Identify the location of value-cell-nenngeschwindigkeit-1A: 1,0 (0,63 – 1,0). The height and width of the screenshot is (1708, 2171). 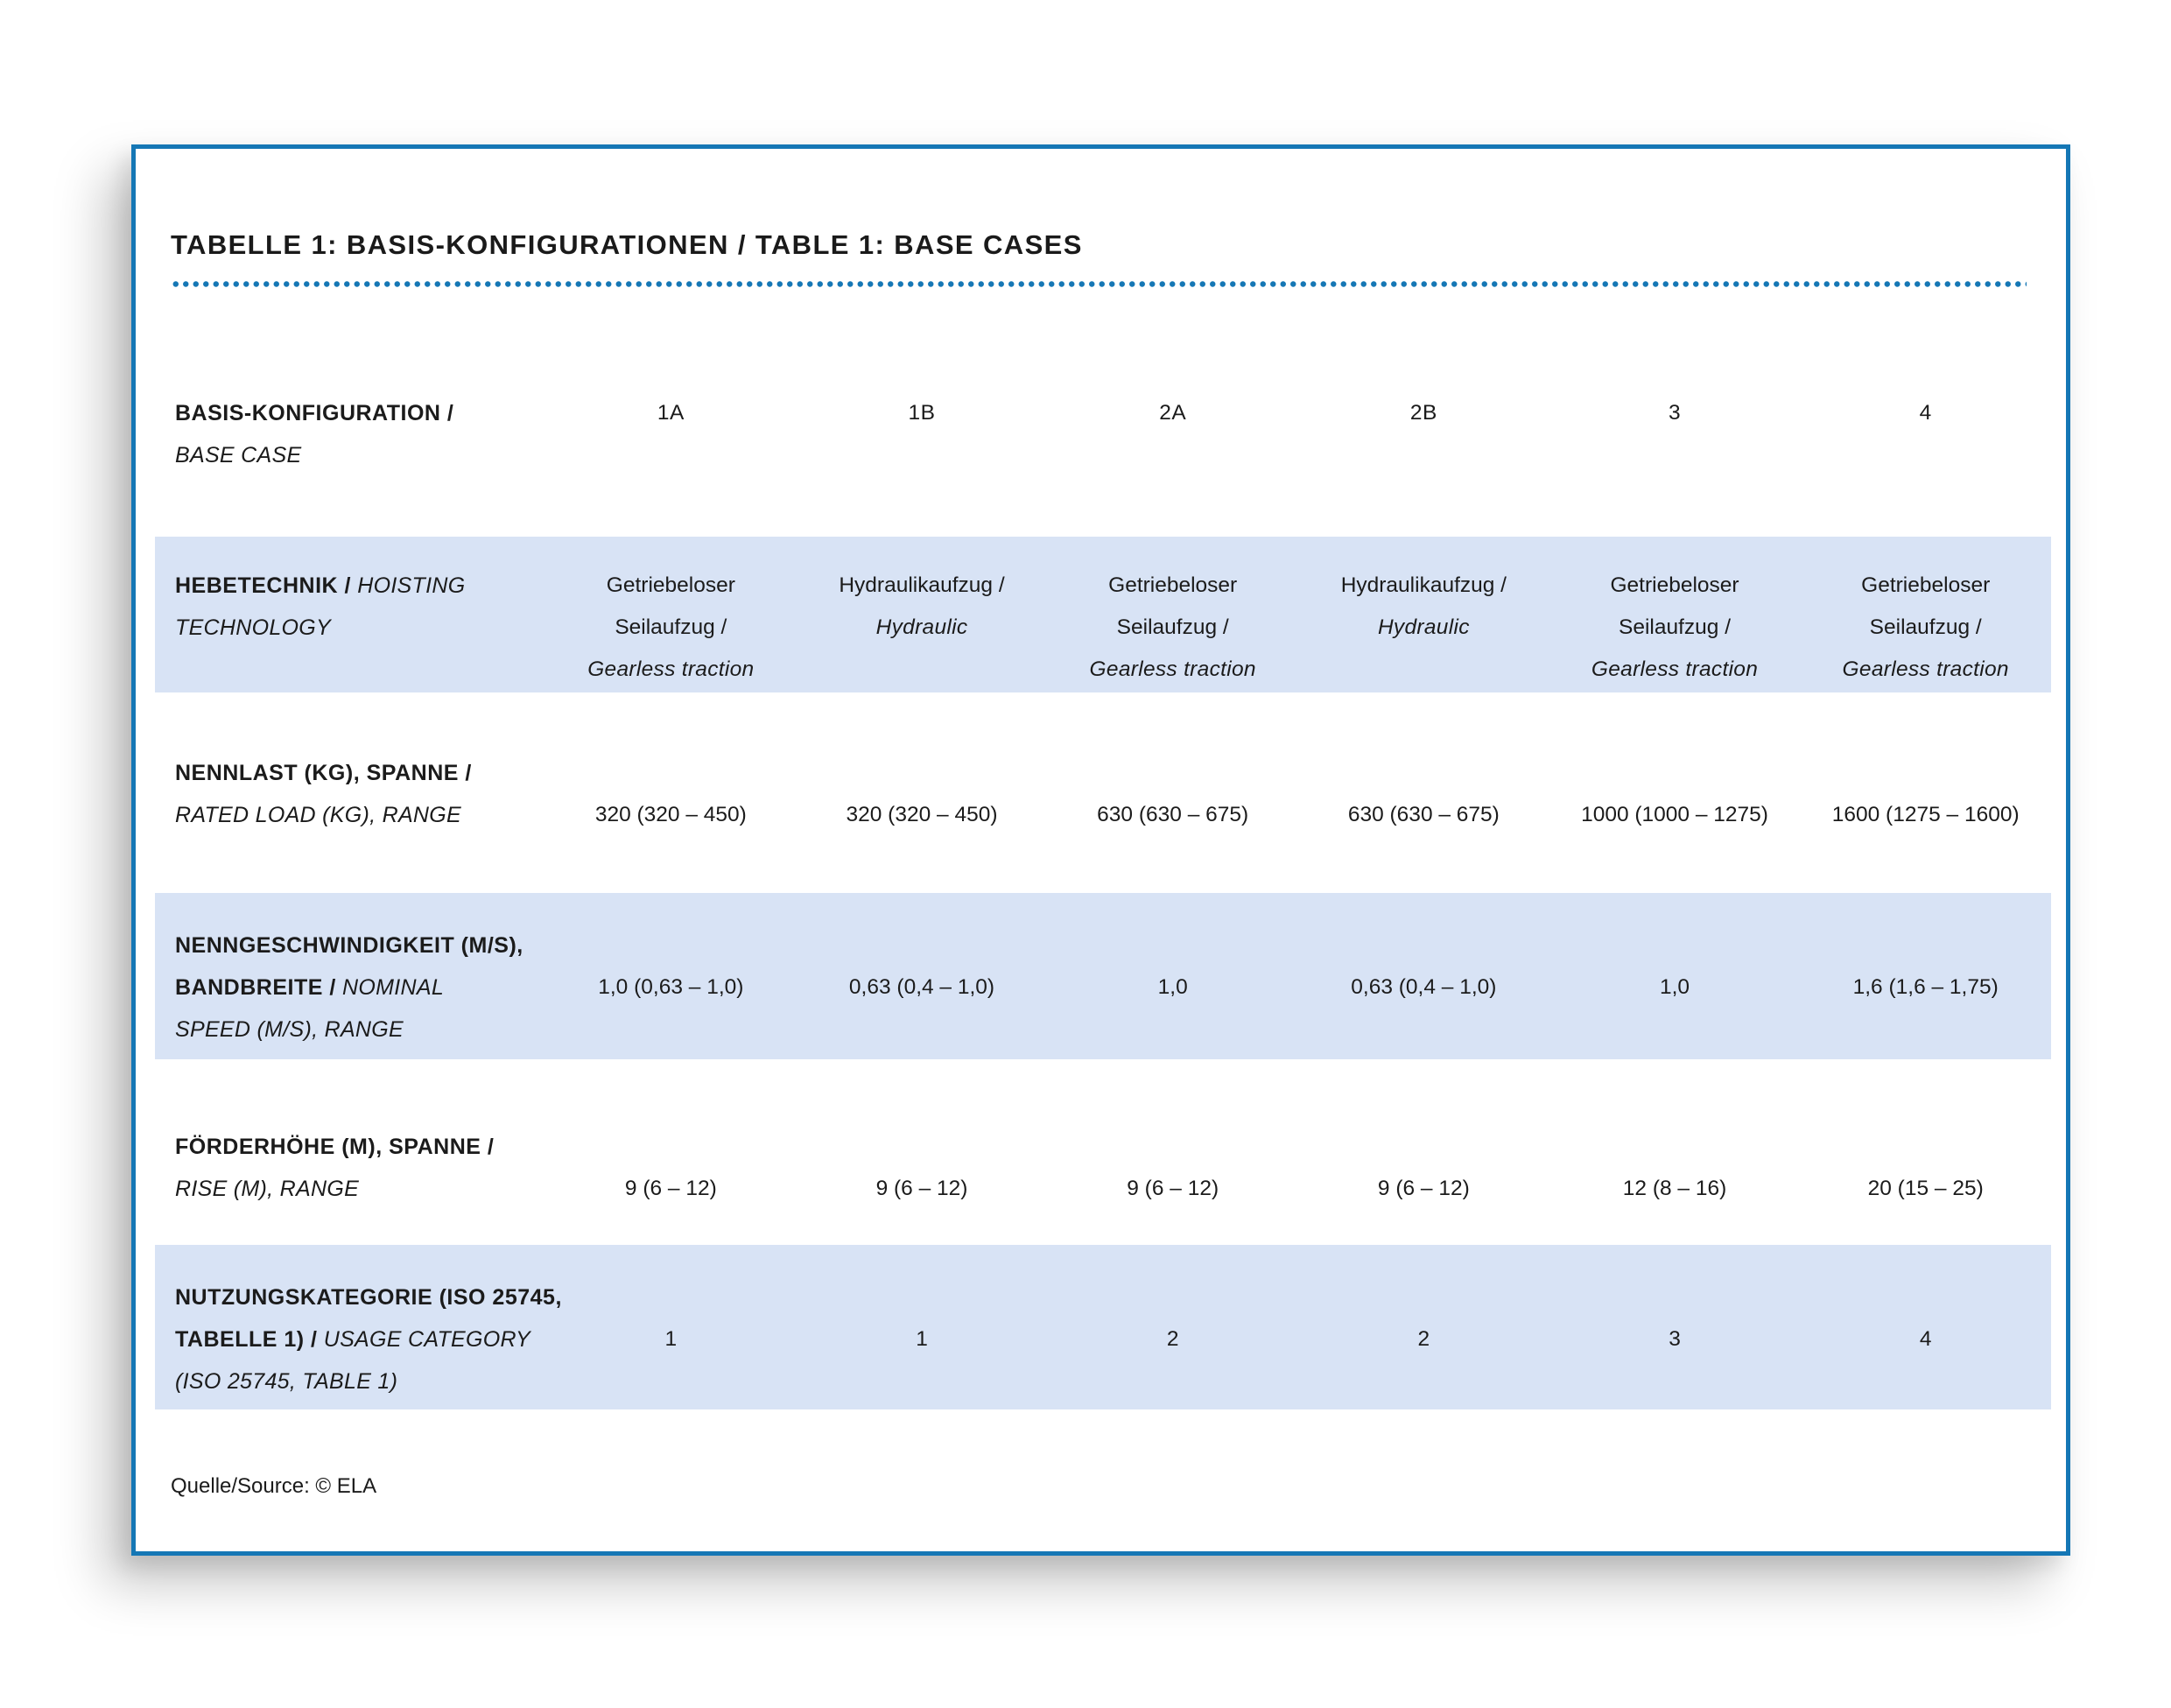
(671, 967).